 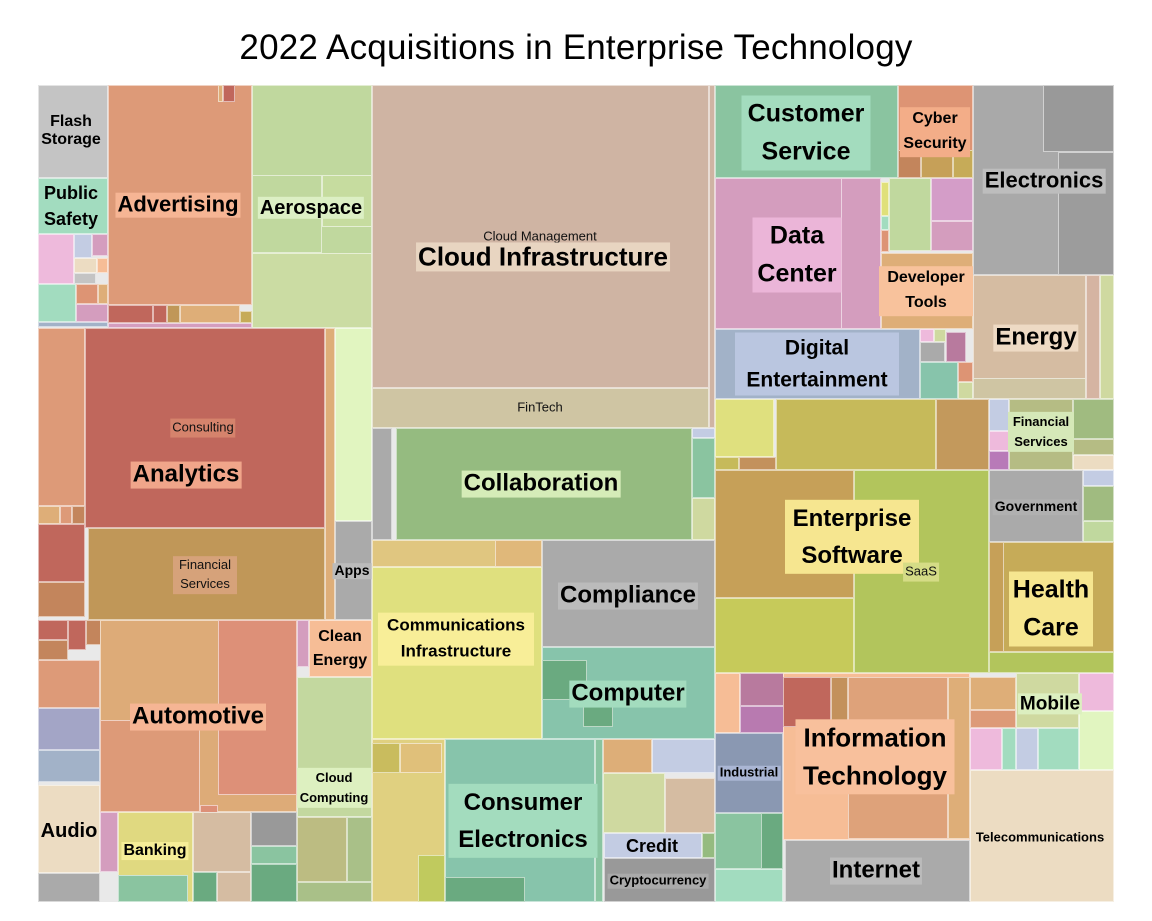 I want to click on label-telecommunications: Telecommunications, so click(x=1040, y=837).